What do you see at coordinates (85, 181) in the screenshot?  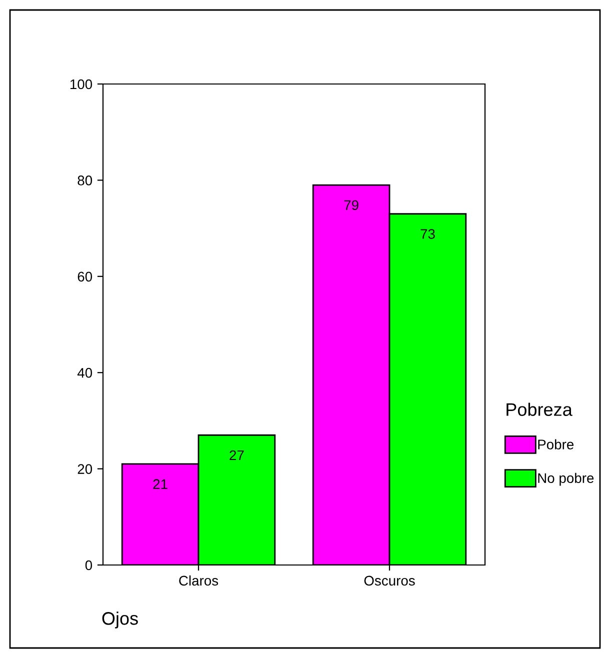 I see `y-tick-label: 80` at bounding box center [85, 181].